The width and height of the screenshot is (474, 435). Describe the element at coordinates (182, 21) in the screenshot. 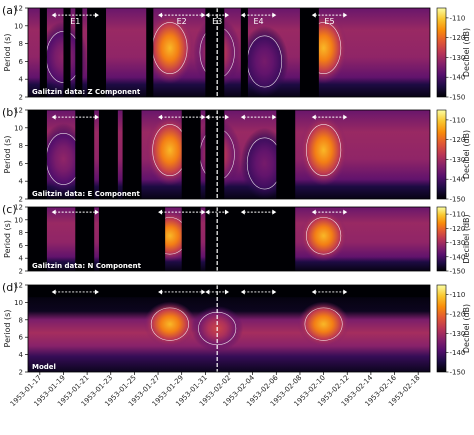

I see `event-label: E2` at that location.